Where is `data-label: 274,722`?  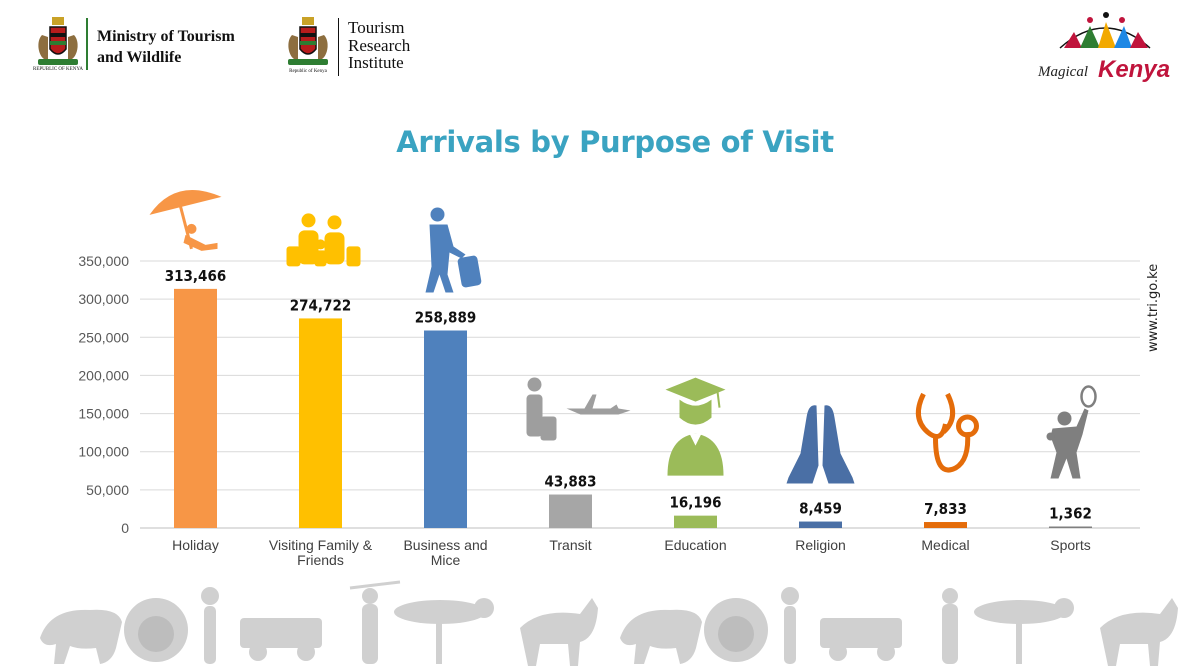 data-label: 274,722 is located at coordinates (320, 305).